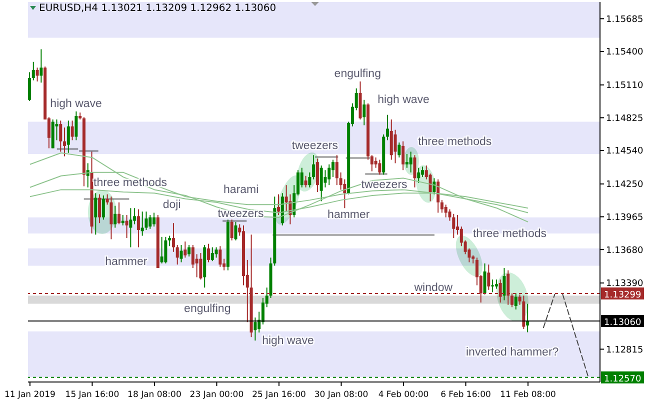  What do you see at coordinates (465, 395) in the screenshot?
I see `x-tick-label: 6 Feb 16:00` at bounding box center [465, 395].